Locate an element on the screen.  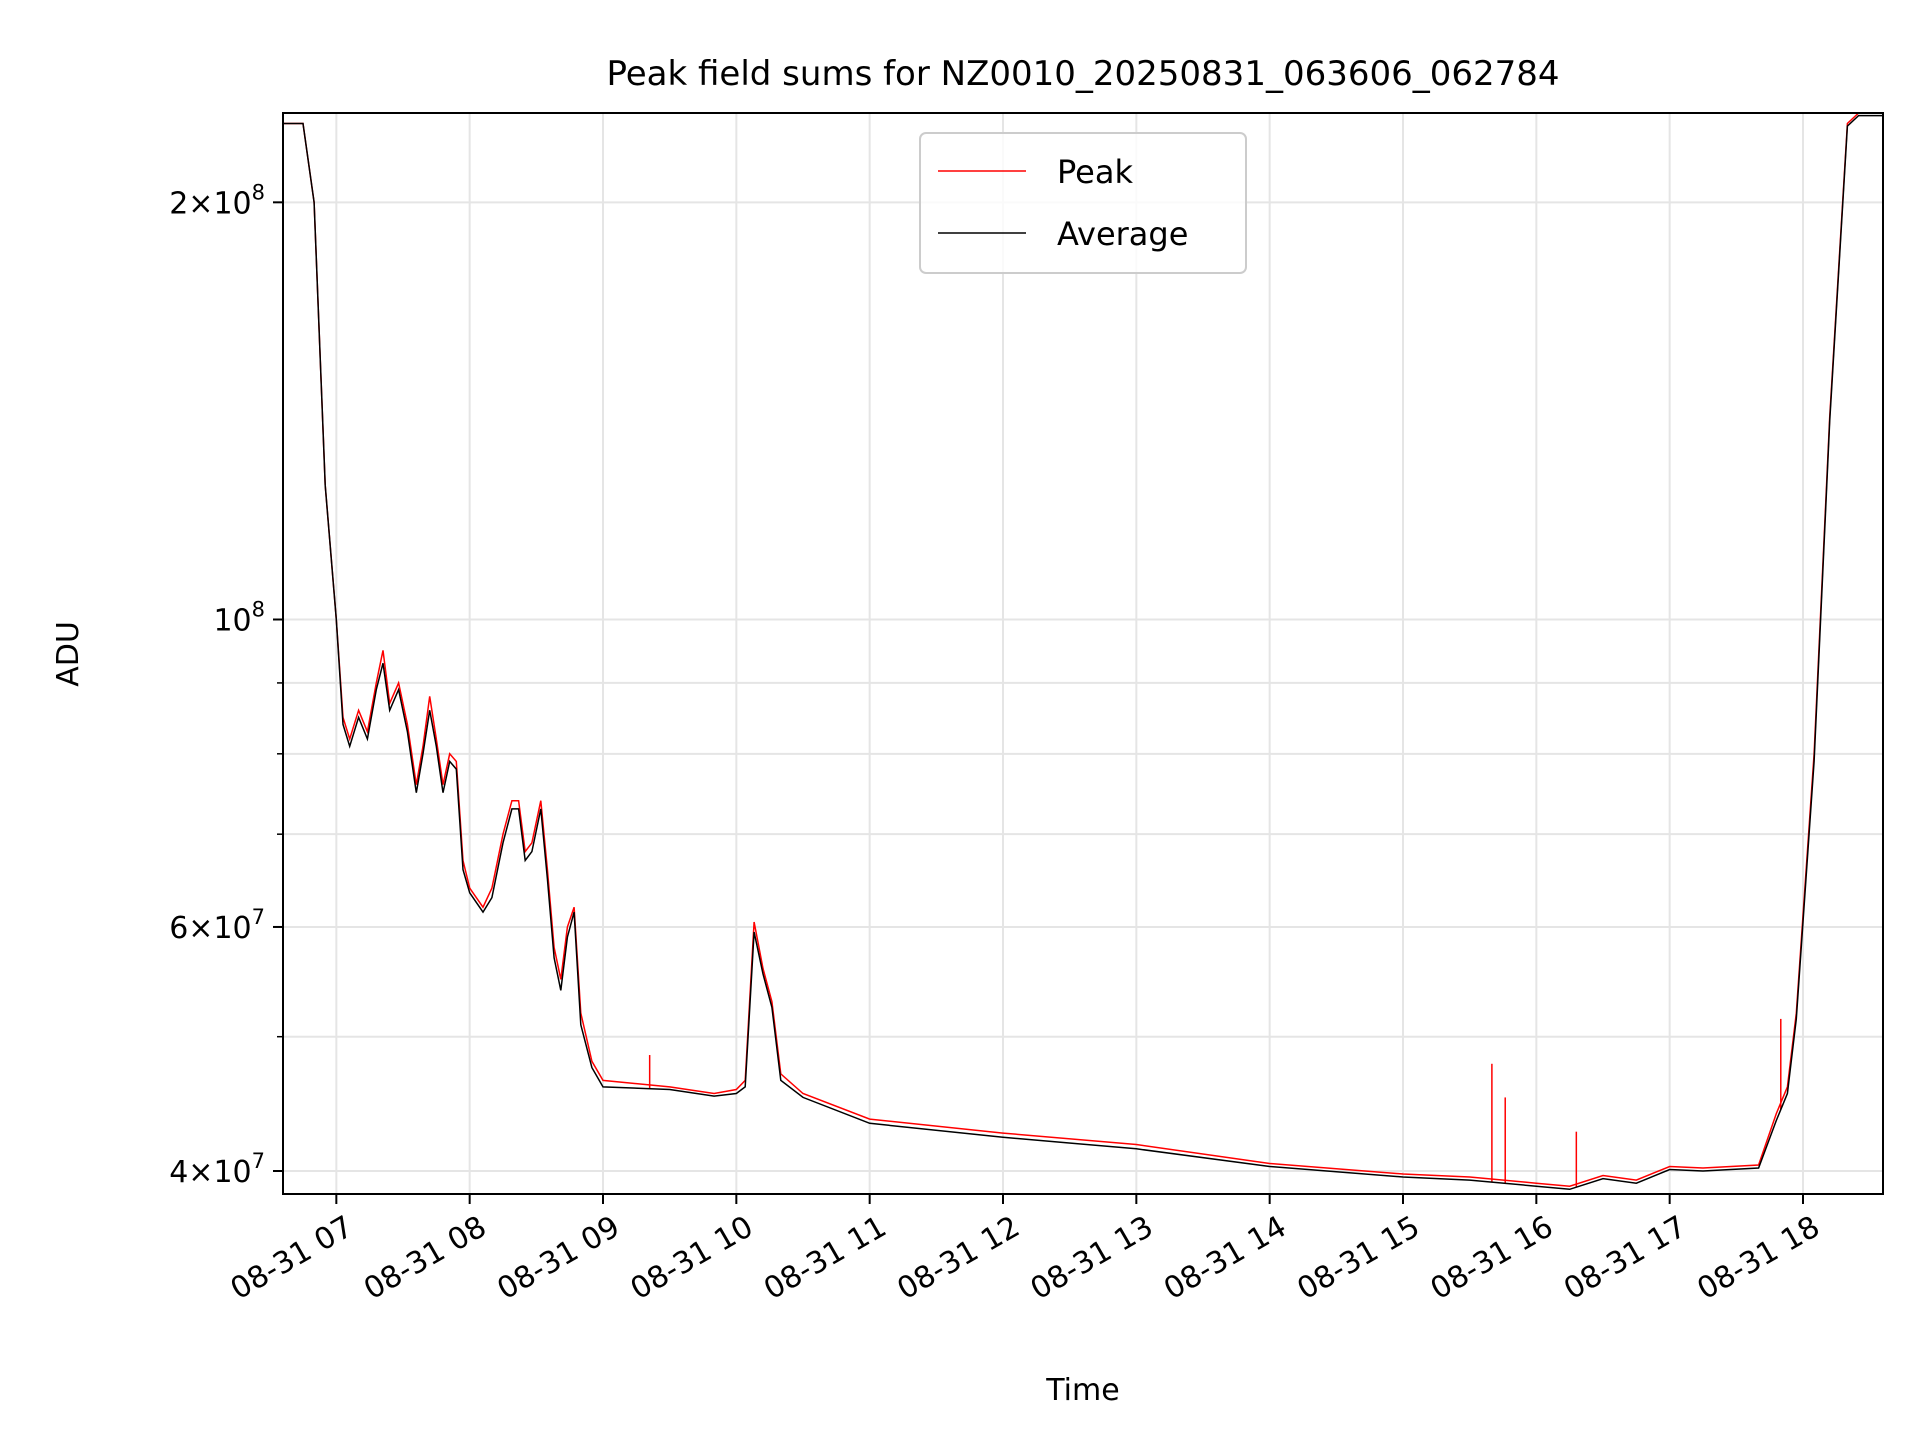
legend-label-average: Average is located at coordinates (1122, 234).